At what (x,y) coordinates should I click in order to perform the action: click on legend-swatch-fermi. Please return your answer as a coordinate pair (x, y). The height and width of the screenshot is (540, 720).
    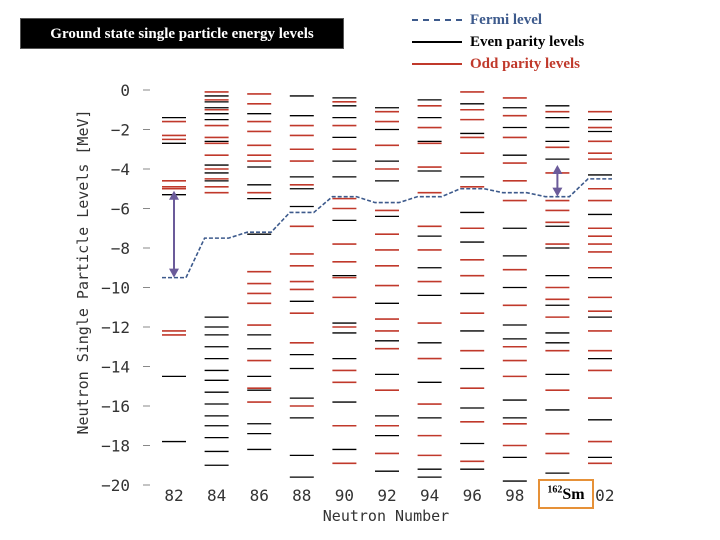
    Looking at the image, I should click on (437, 20).